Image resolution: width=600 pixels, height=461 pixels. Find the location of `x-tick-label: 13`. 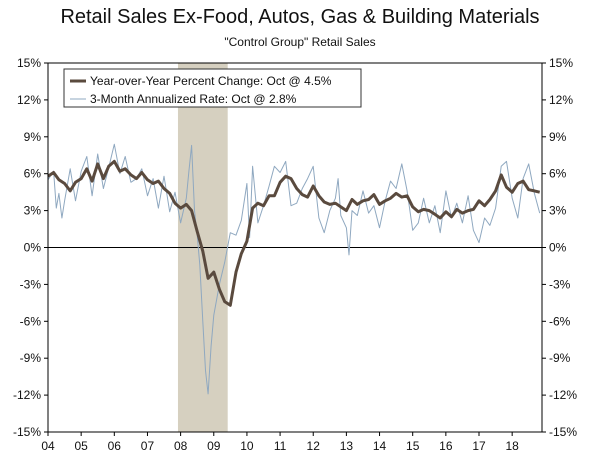

x-tick-label: 13 is located at coordinates (347, 446).